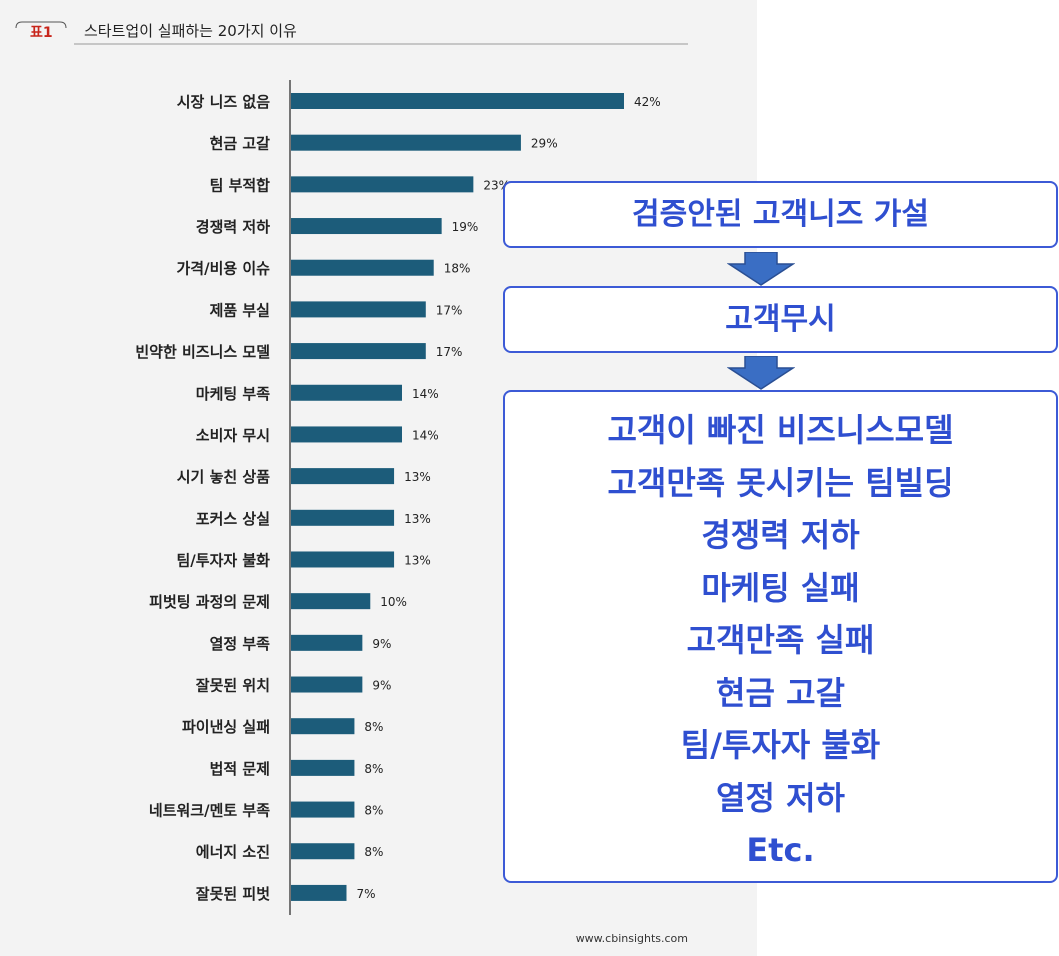  What do you see at coordinates (780, 640) in the screenshot?
I see `consequence-line: 고객만족 실패` at bounding box center [780, 640].